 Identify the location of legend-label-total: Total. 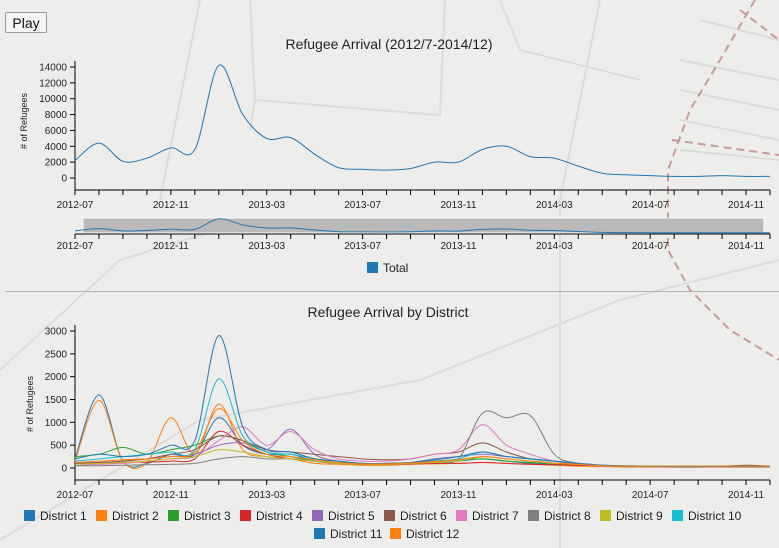
(395, 268).